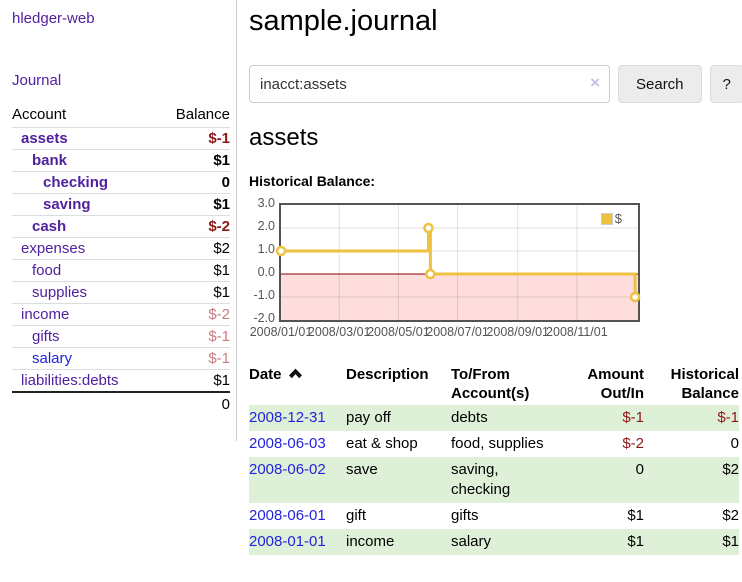  I want to click on register-date-link: 2008-12-31, so click(287, 417).